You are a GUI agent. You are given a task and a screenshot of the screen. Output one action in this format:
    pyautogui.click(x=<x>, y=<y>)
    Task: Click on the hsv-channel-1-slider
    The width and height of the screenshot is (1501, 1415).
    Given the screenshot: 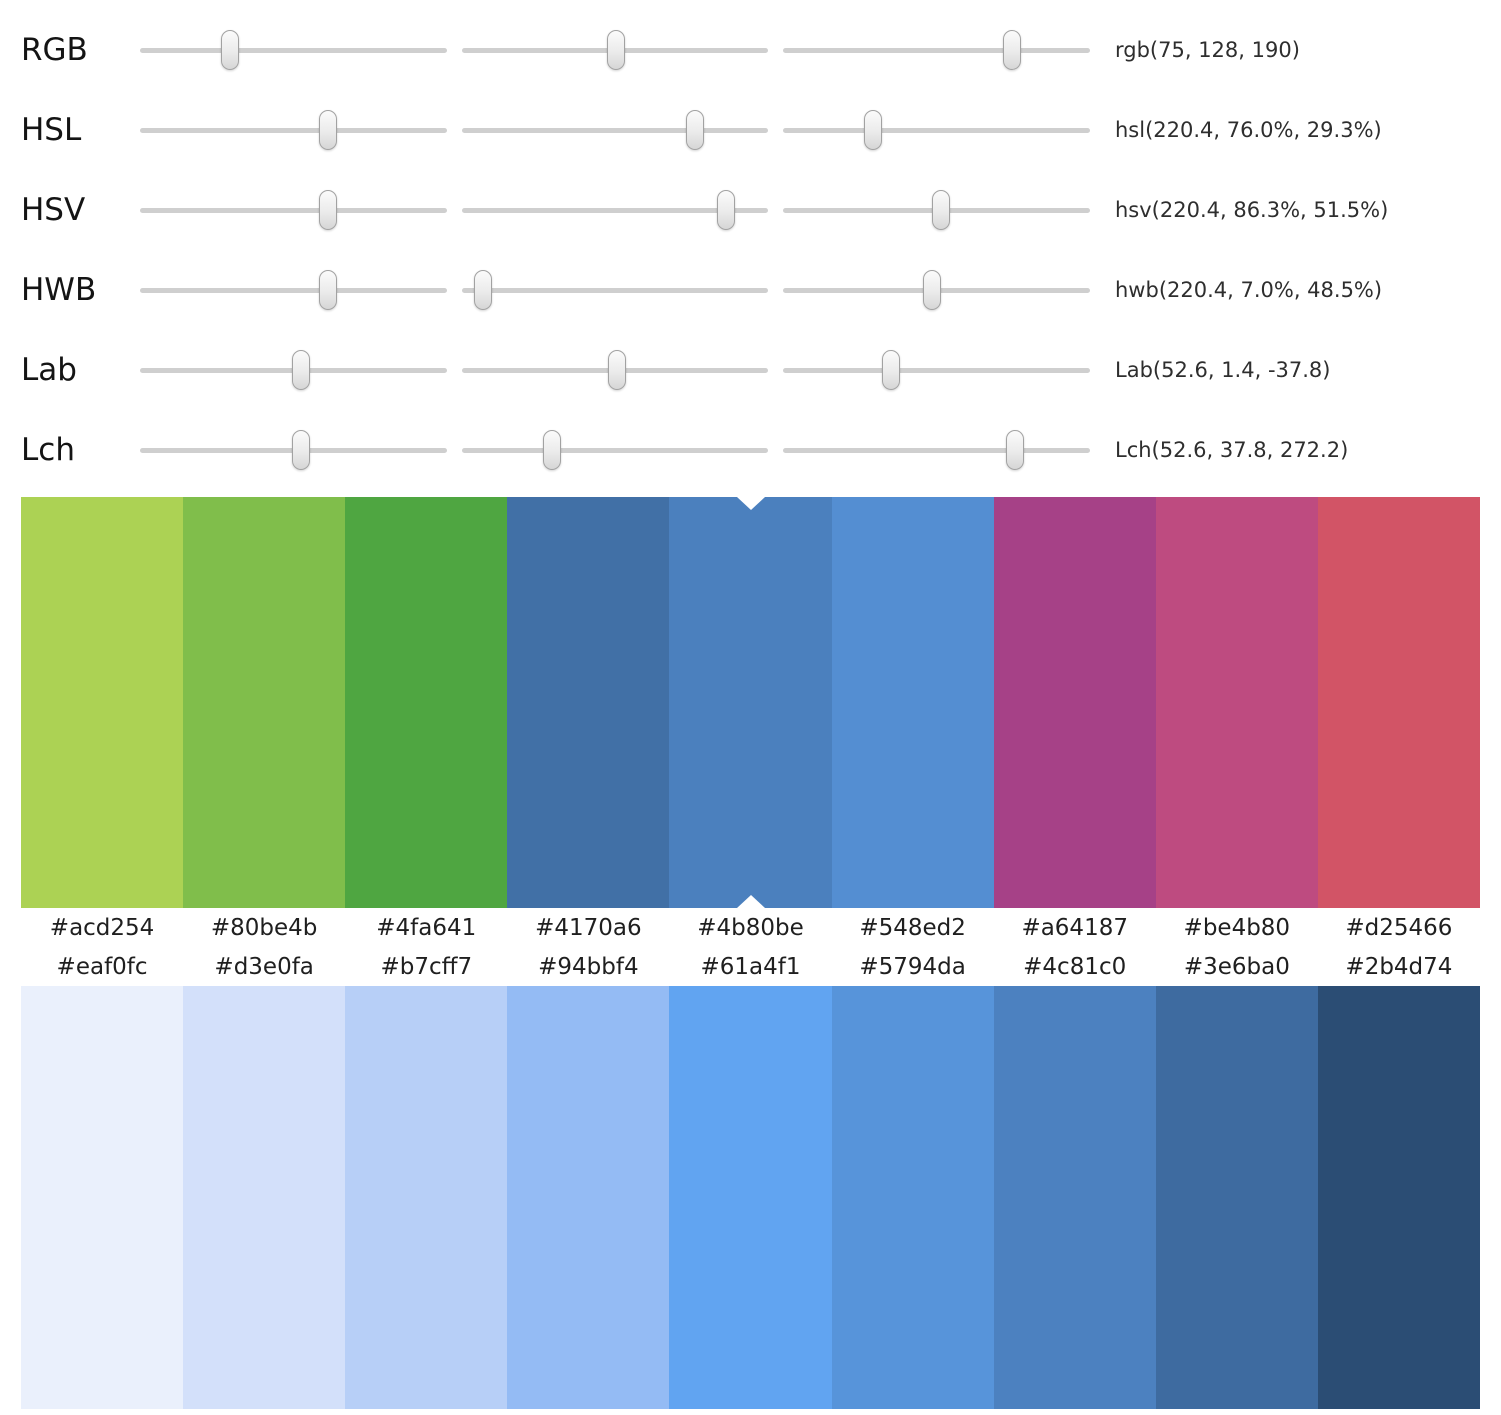 What is the action you would take?
    pyautogui.click(x=293, y=210)
    